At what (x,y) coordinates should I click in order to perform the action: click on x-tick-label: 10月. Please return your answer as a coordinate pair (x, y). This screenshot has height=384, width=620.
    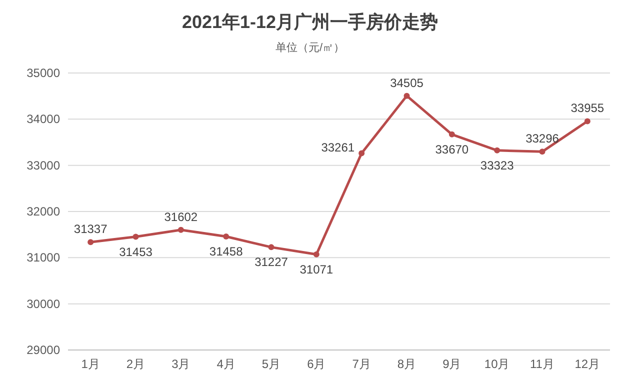
    Looking at the image, I should click on (497, 364).